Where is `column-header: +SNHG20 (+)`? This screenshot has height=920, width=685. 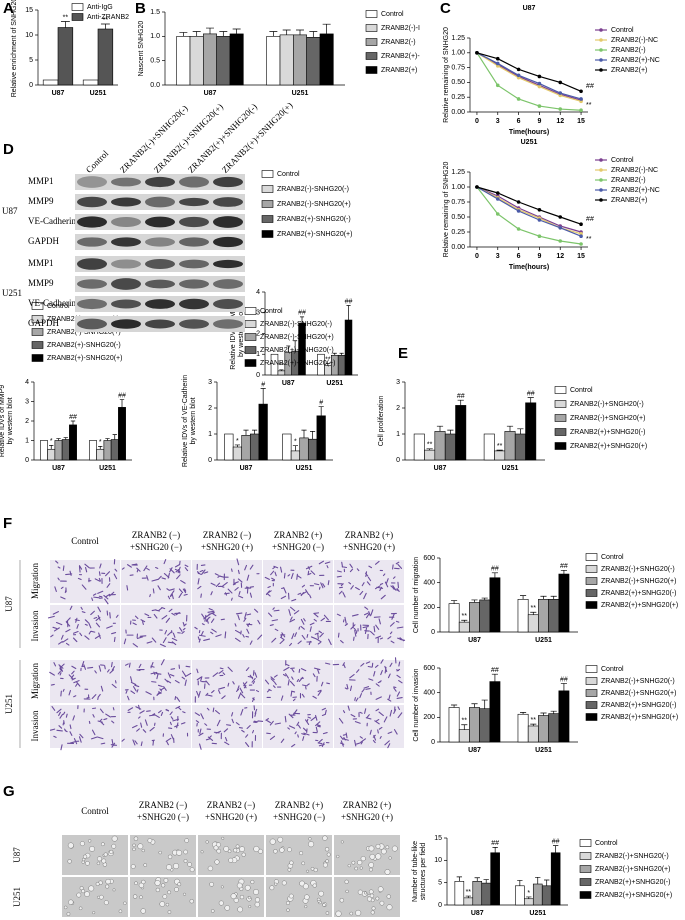 column-header: +SNHG20 (+) is located at coordinates (367, 817).